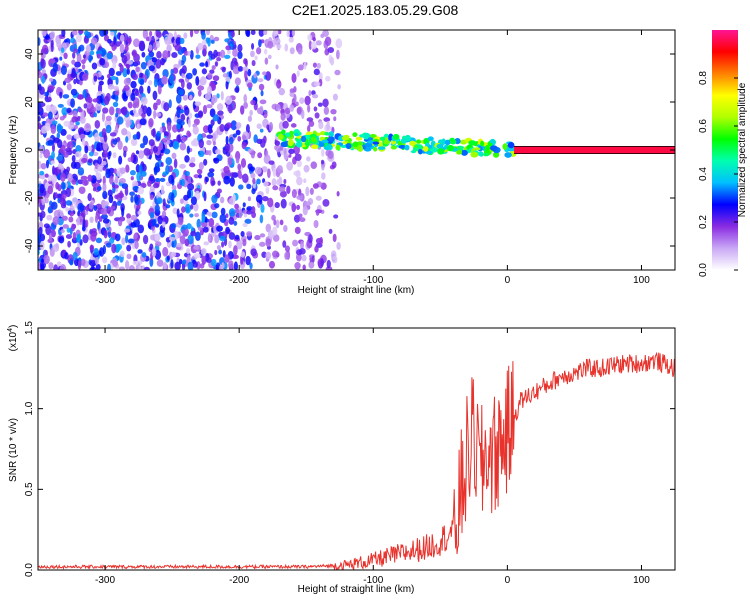  What do you see at coordinates (105, 580) in the screenshot?
I see `x-tick-label: -300` at bounding box center [105, 580].